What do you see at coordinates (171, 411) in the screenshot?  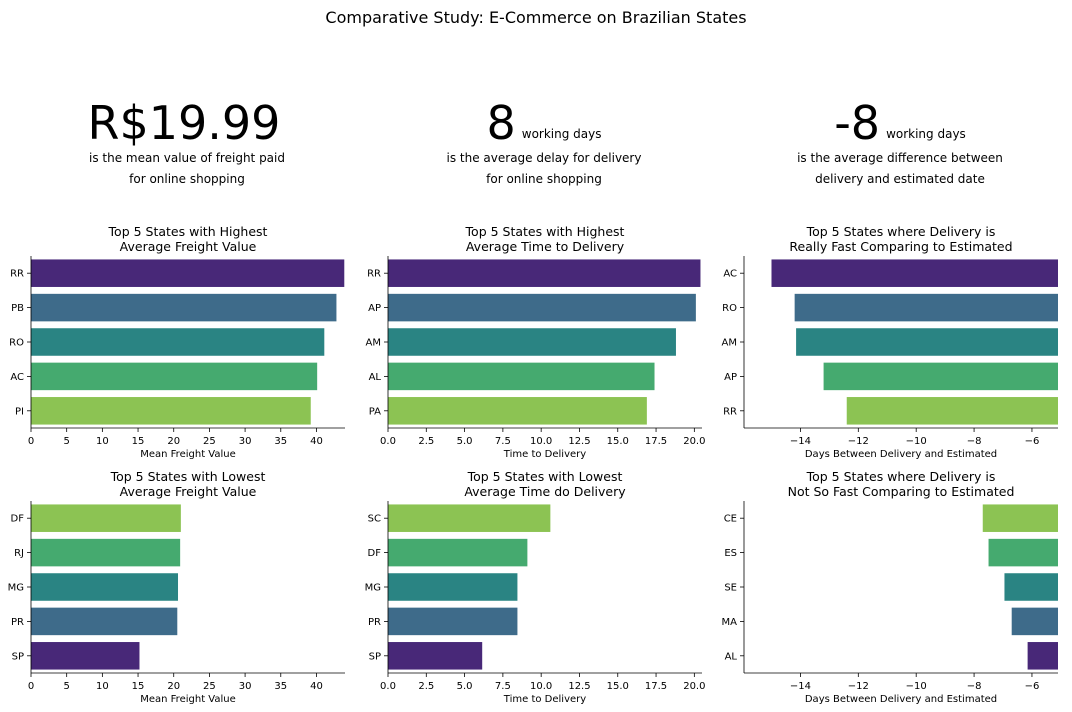 I see `bar-pi` at bounding box center [171, 411].